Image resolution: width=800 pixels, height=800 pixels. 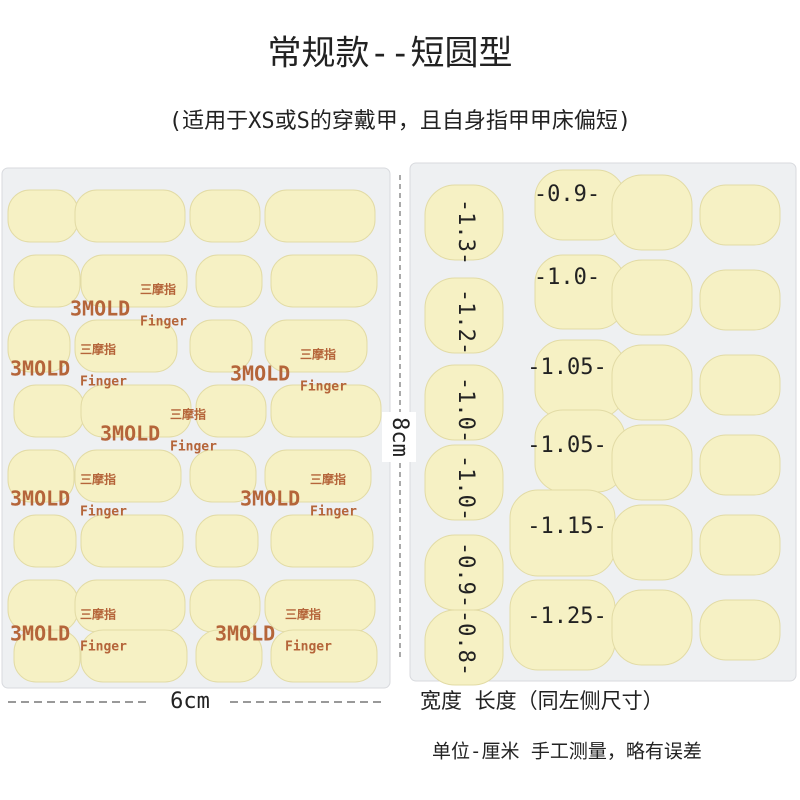 What do you see at coordinates (465, 232) in the screenshot?
I see `width-size: -1.3-` at bounding box center [465, 232].